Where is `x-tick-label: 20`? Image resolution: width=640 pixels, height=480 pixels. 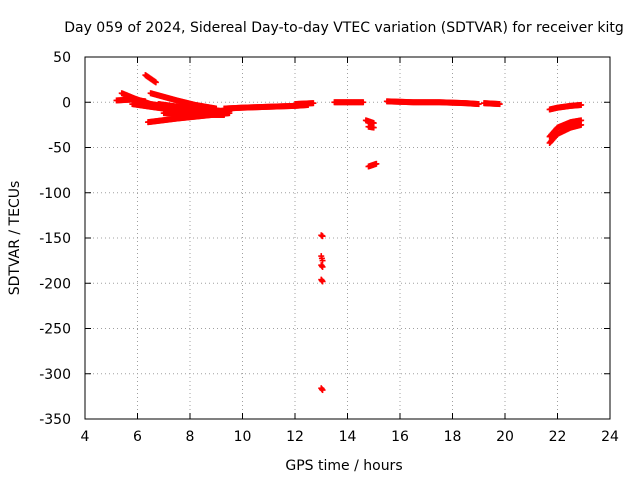
x-tick-label: 20 is located at coordinates (505, 437).